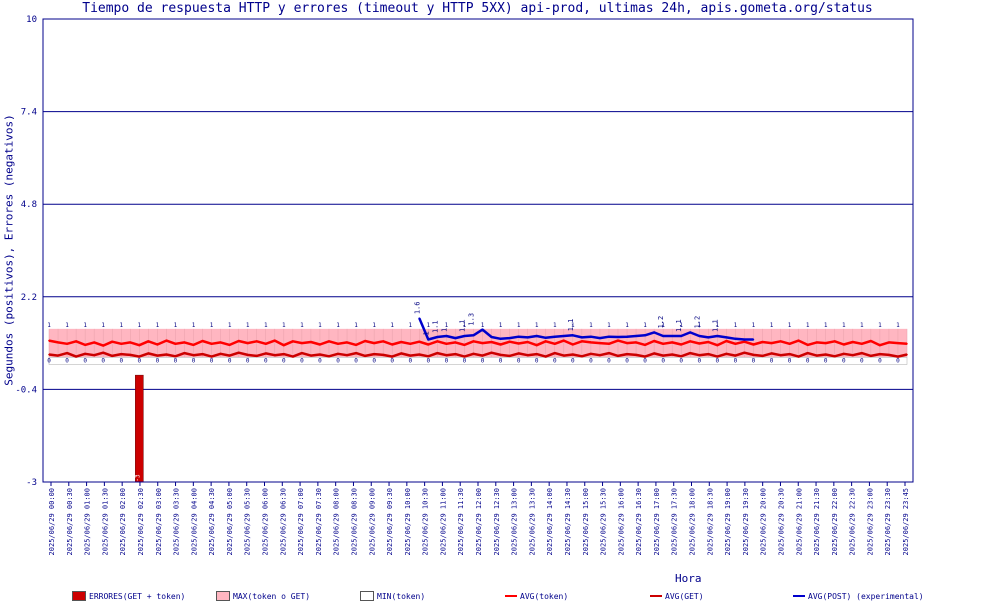 This screenshot has height=601, width=1000. Describe the element at coordinates (604, 521) in the screenshot. I see `x-tick-label: 2025/06/29 15:30` at that location.